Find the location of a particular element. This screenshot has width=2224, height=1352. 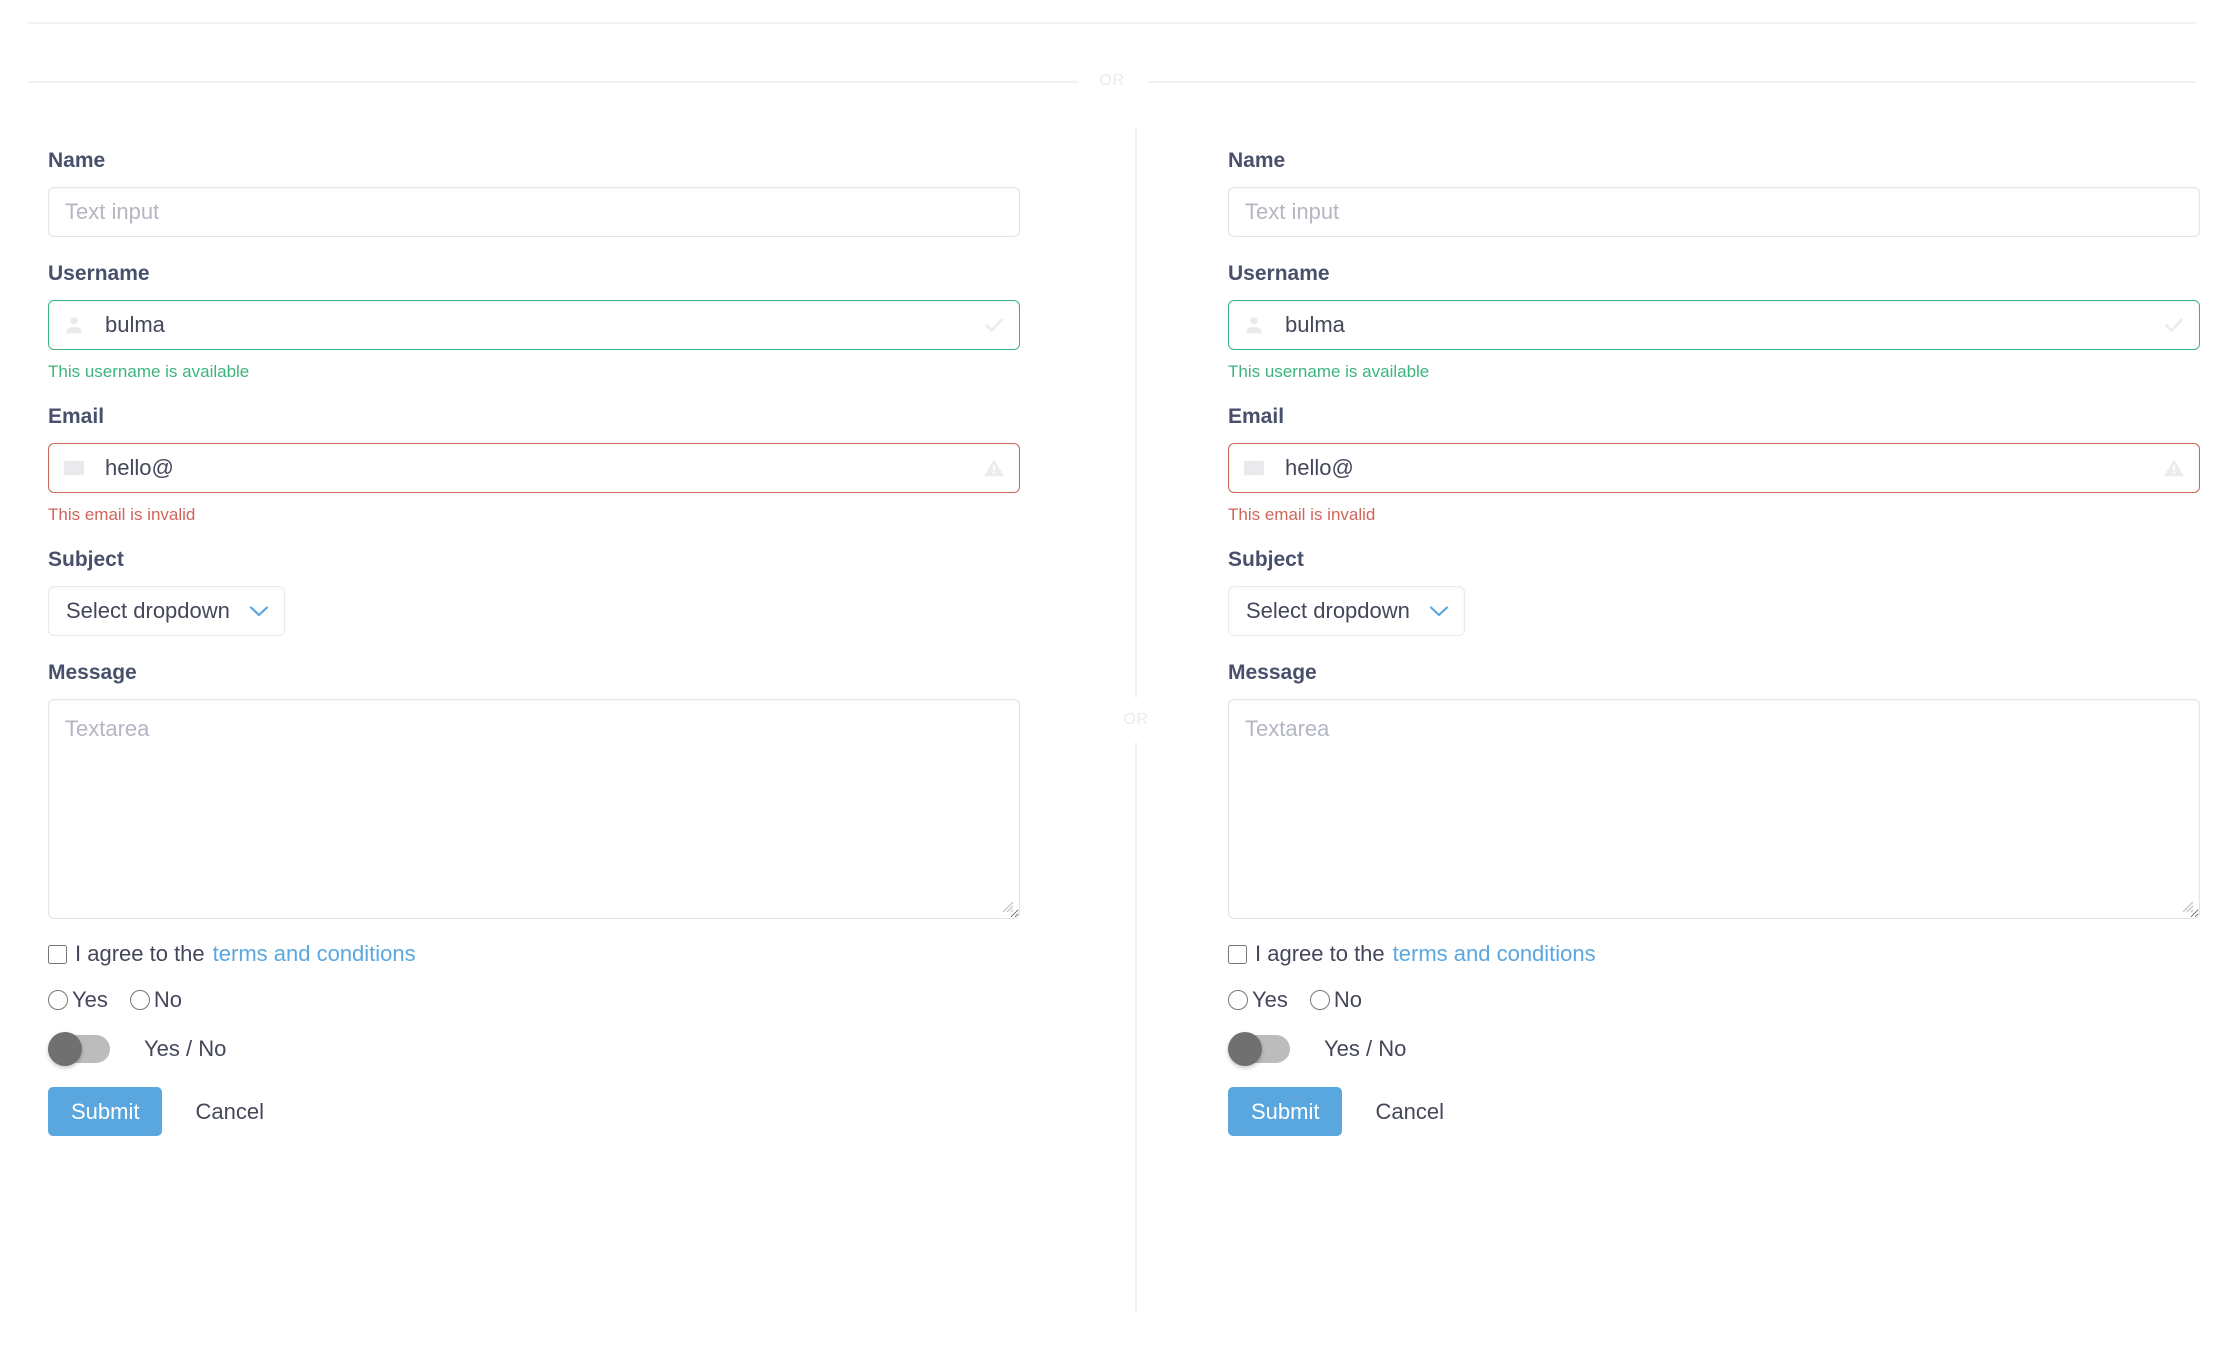

or-label-horizontal: OR is located at coordinates (1112, 80).